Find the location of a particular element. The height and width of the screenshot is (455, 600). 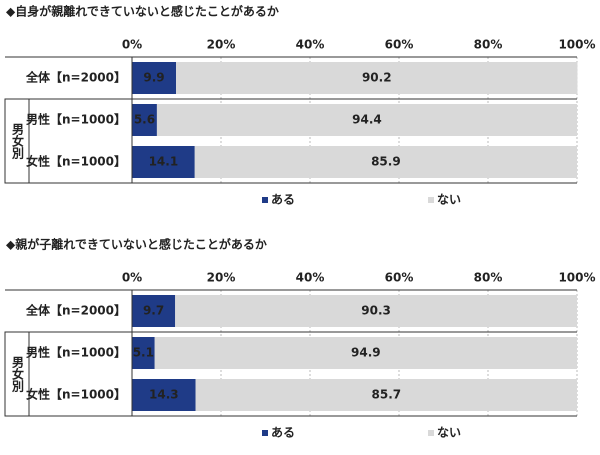

data-label: 94.9 is located at coordinates (366, 353).